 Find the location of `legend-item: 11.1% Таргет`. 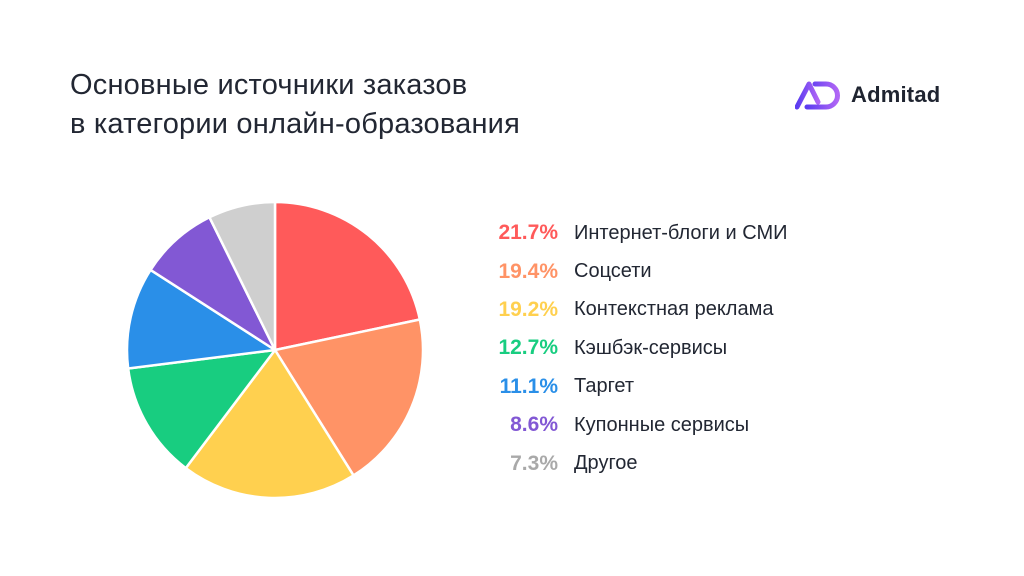

legend-item: 11.1% Таргет is located at coordinates (629, 387).